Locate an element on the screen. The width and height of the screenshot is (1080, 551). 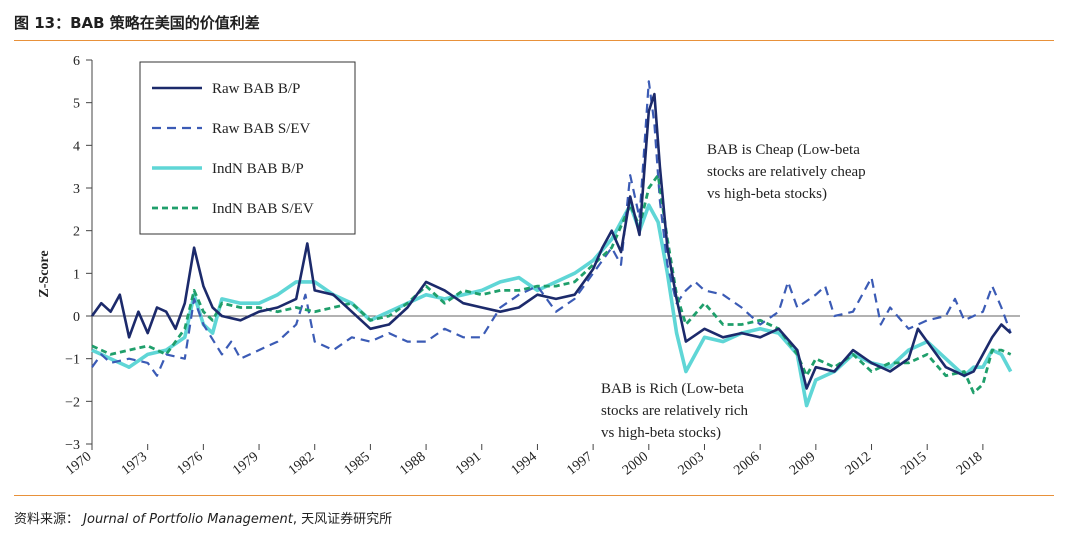
y-tick-label: 2 is located at coordinates (76, 232).